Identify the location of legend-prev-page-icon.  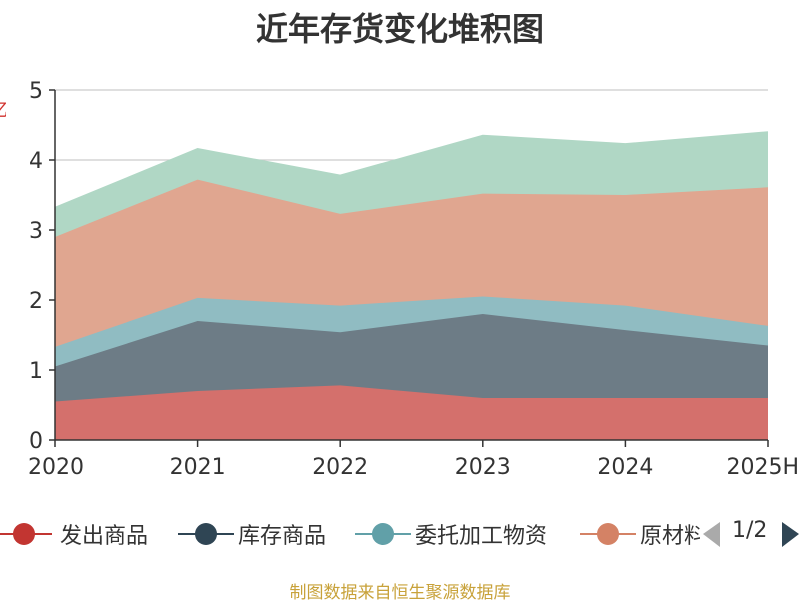
(711, 534).